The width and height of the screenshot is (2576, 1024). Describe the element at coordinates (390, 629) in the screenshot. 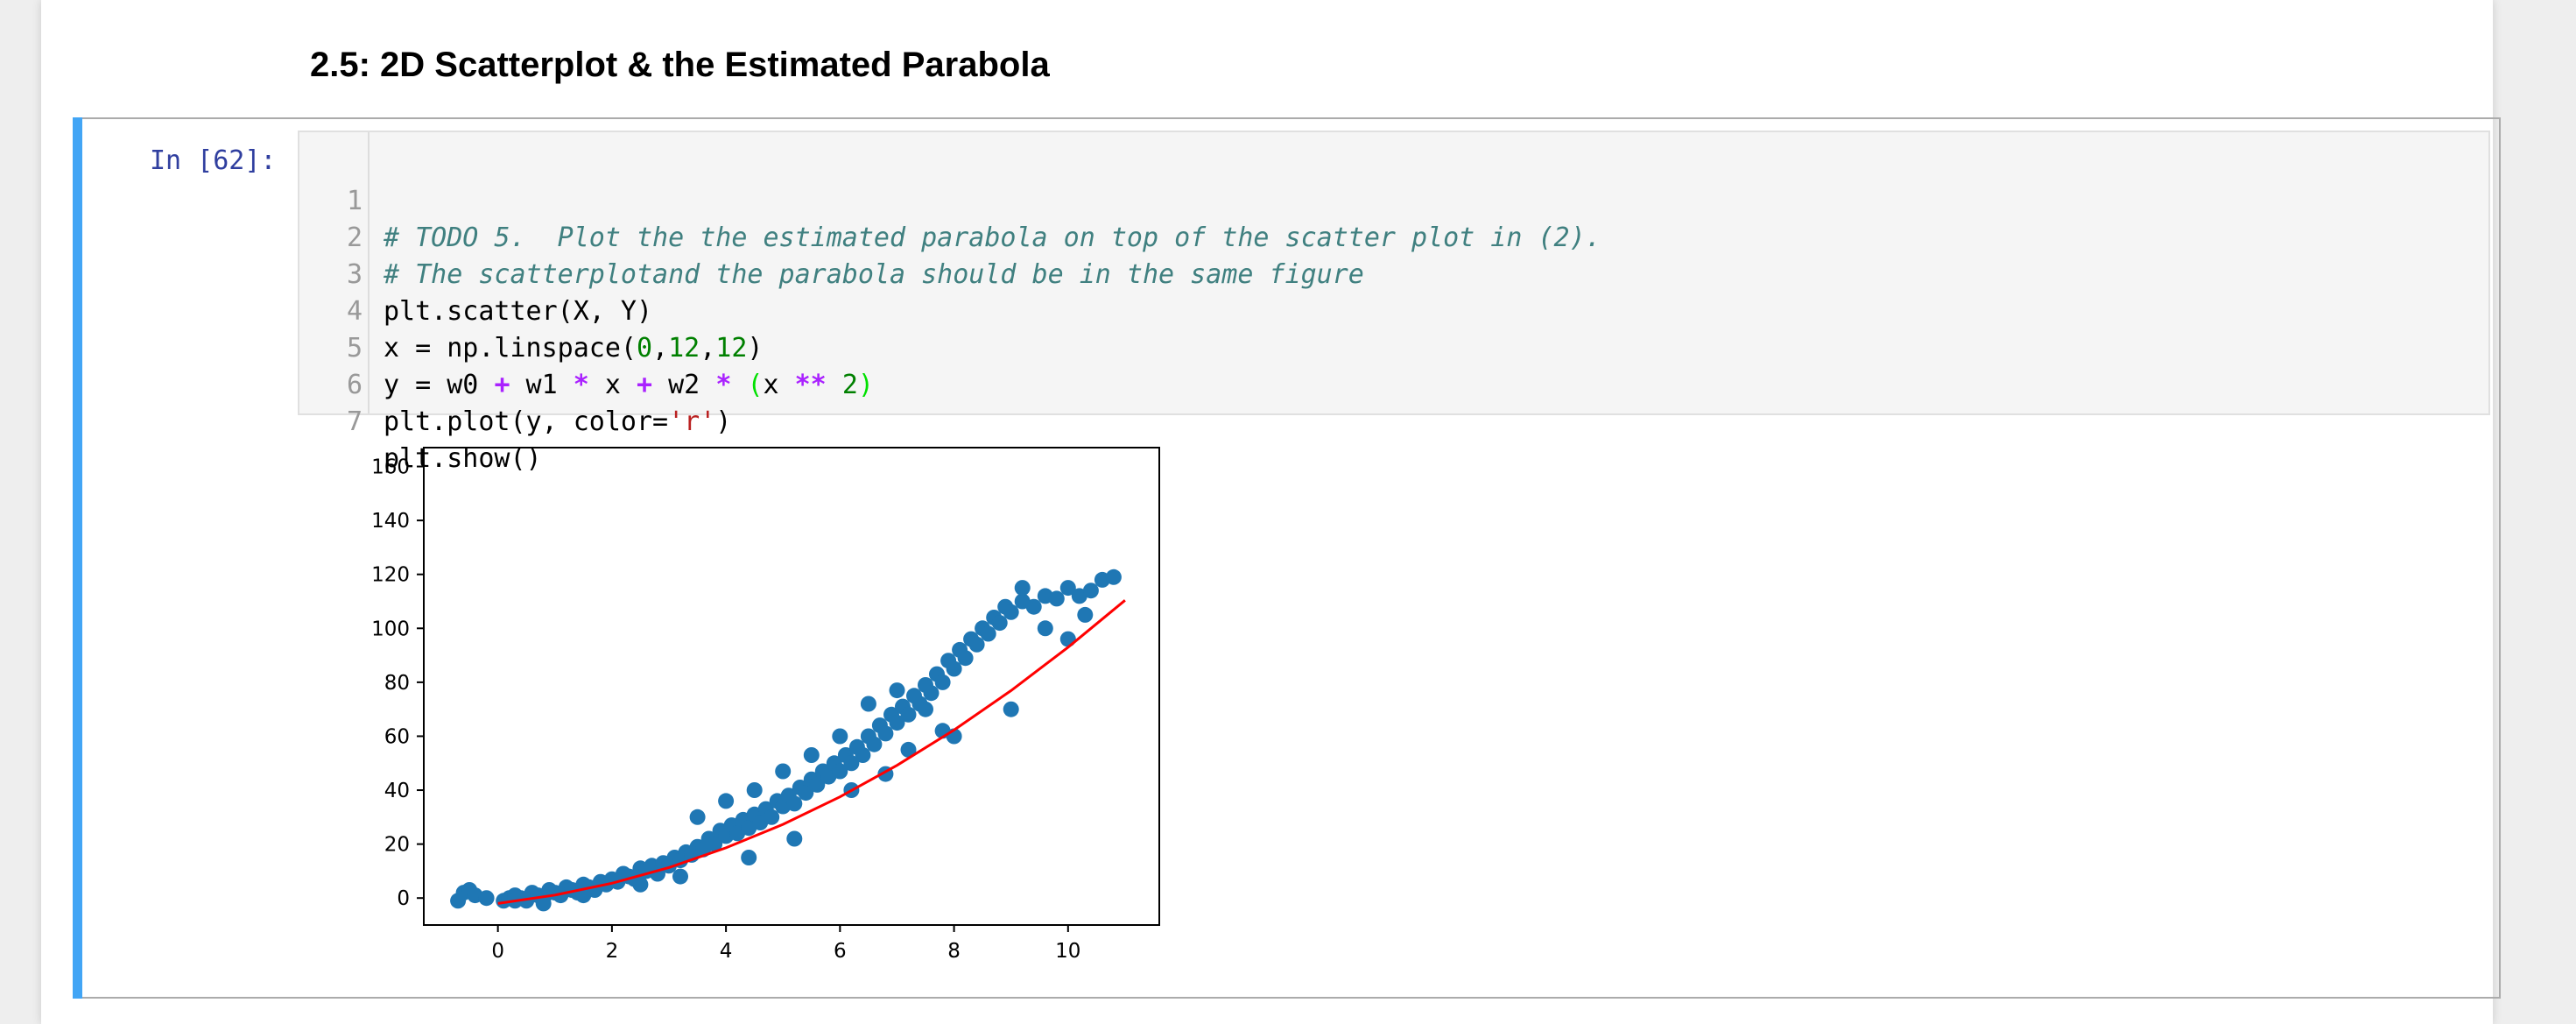

I see `y-tick-label: 100` at that location.